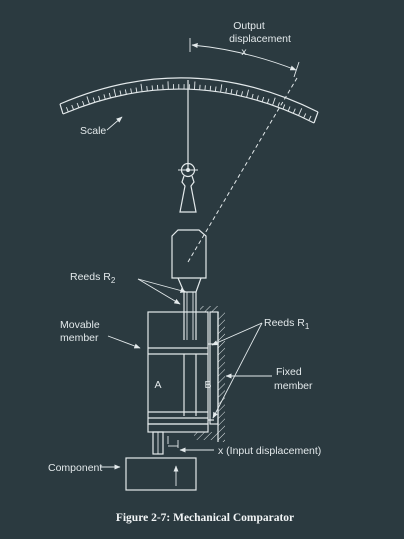 This screenshot has height=539, width=404. I want to click on scale-label: Scale, so click(93, 131).